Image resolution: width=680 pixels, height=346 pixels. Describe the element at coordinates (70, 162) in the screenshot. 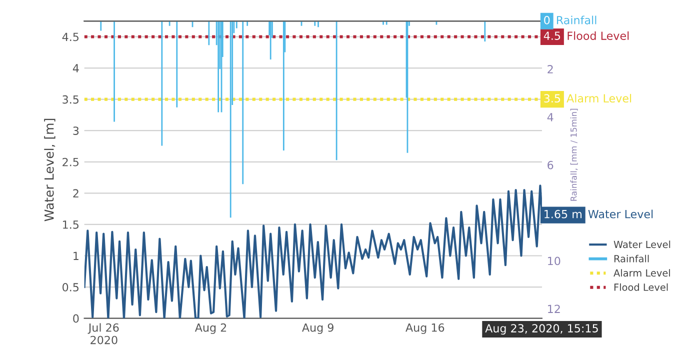

I see `y-tick-label: 2.5` at that location.